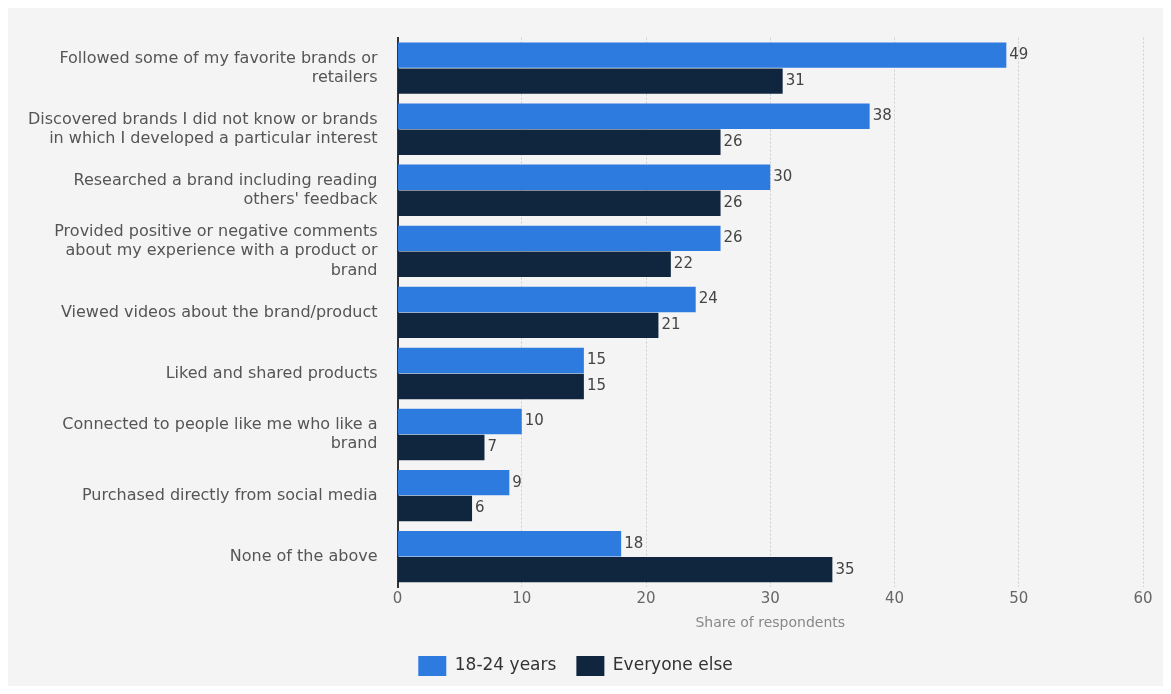  I want to click on data-label: 18, so click(634, 542).